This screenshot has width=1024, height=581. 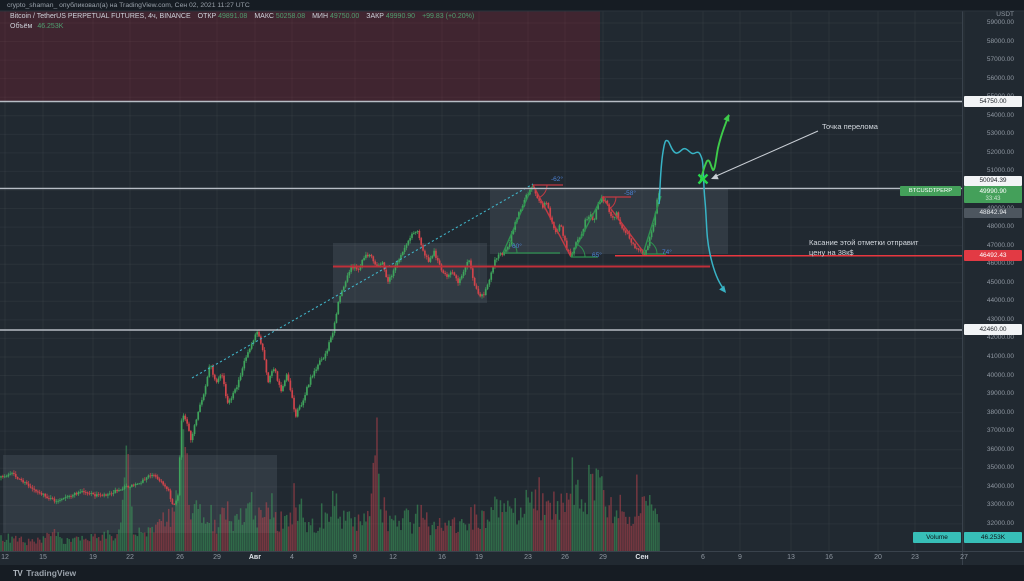 I want to click on time-axis-label: 13, so click(x=791, y=557).